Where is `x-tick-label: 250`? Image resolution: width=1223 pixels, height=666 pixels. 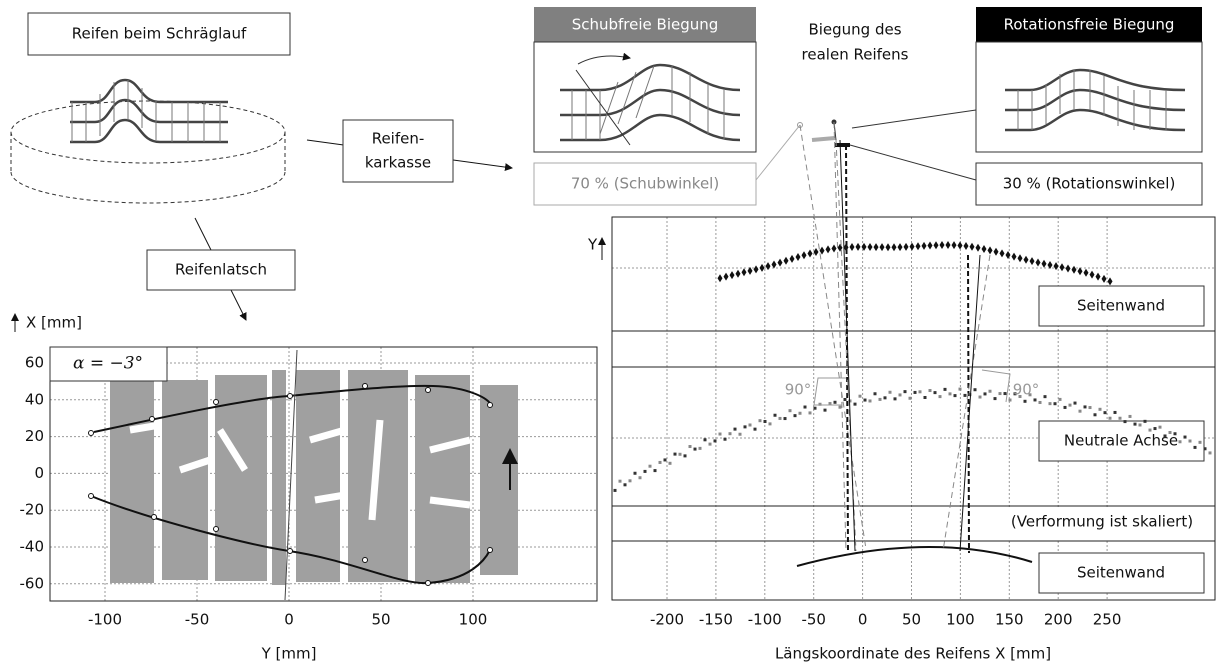
x-tick-label: 250 is located at coordinates (1107, 620).